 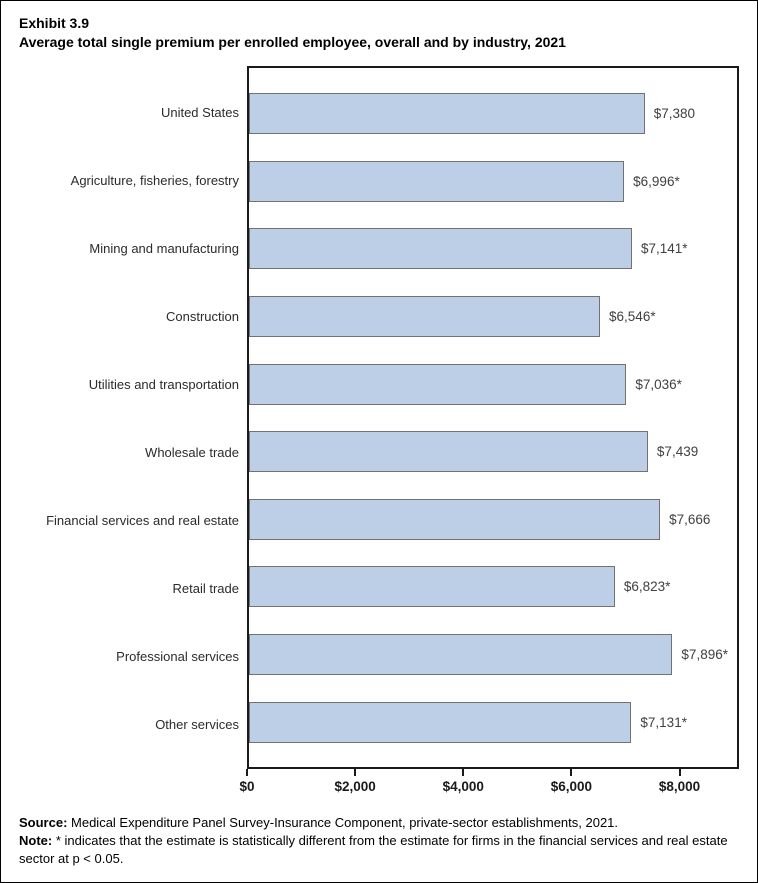 I want to click on category-label-row: Financial services and real estate, so click(x=120, y=520).